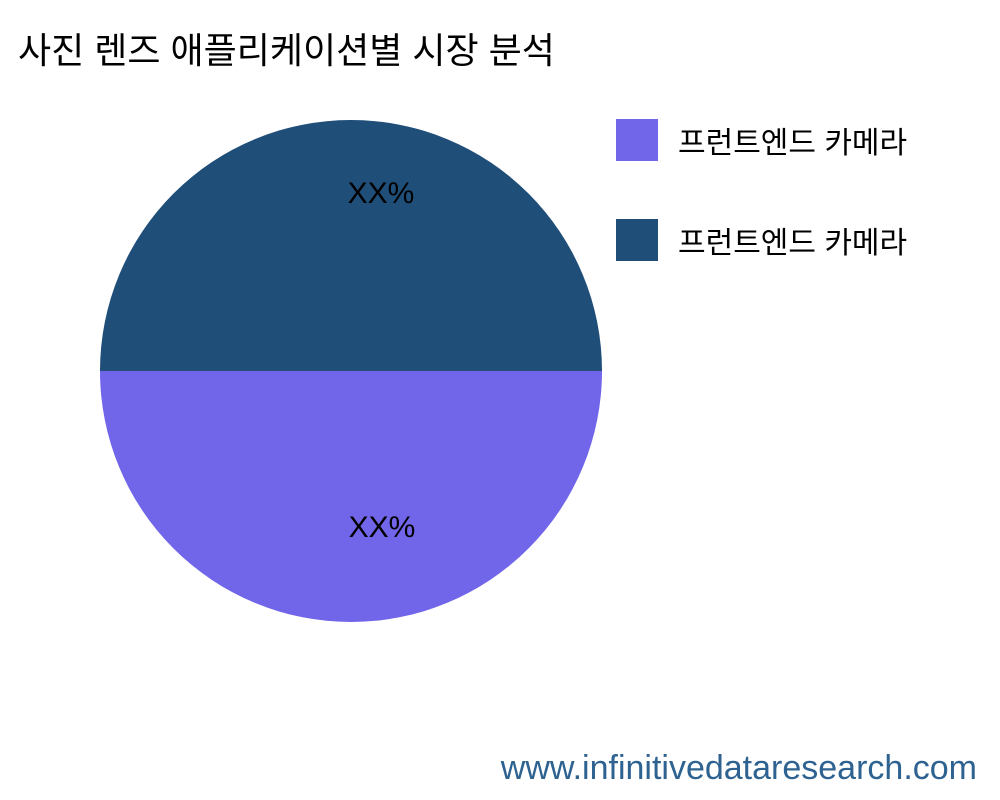 The width and height of the screenshot is (1000, 800). What do you see at coordinates (381, 193) in the screenshot?
I see `data-label-top-slice: XX%` at bounding box center [381, 193].